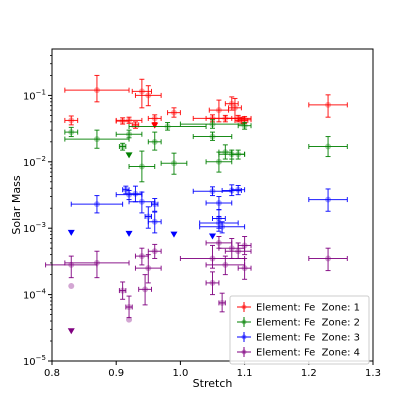 The height and width of the screenshot is (415, 415). Describe the element at coordinates (308, 353) in the screenshot. I see `legend-label: Element: Fe Zone: 4` at that location.